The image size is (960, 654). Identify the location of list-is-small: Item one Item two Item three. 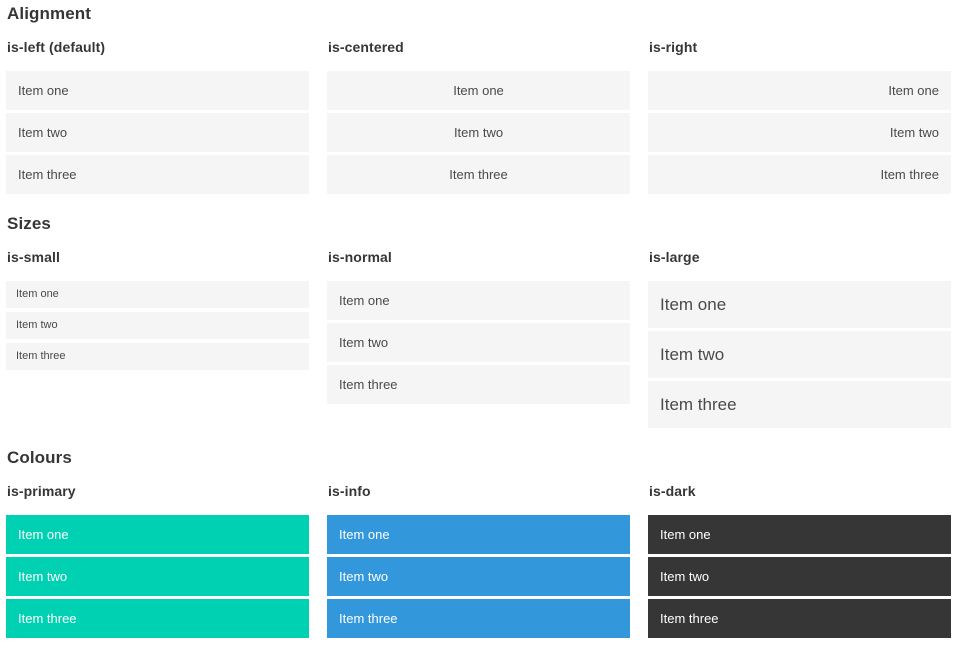
(157, 325).